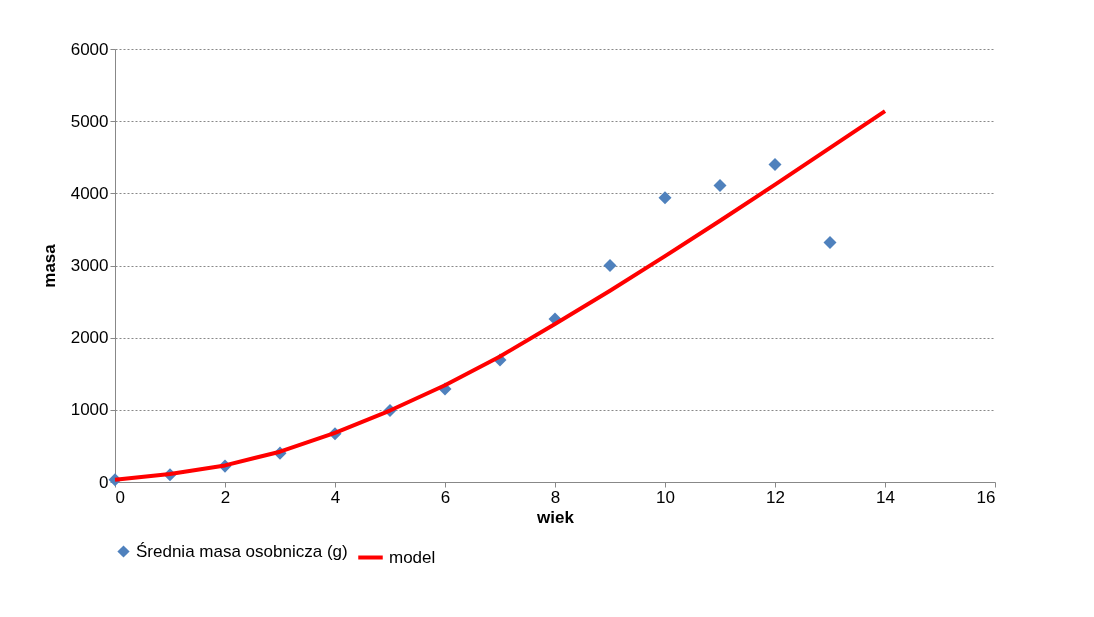 The image size is (1094, 617). I want to click on y-tick-label: 1000, so click(89, 410).